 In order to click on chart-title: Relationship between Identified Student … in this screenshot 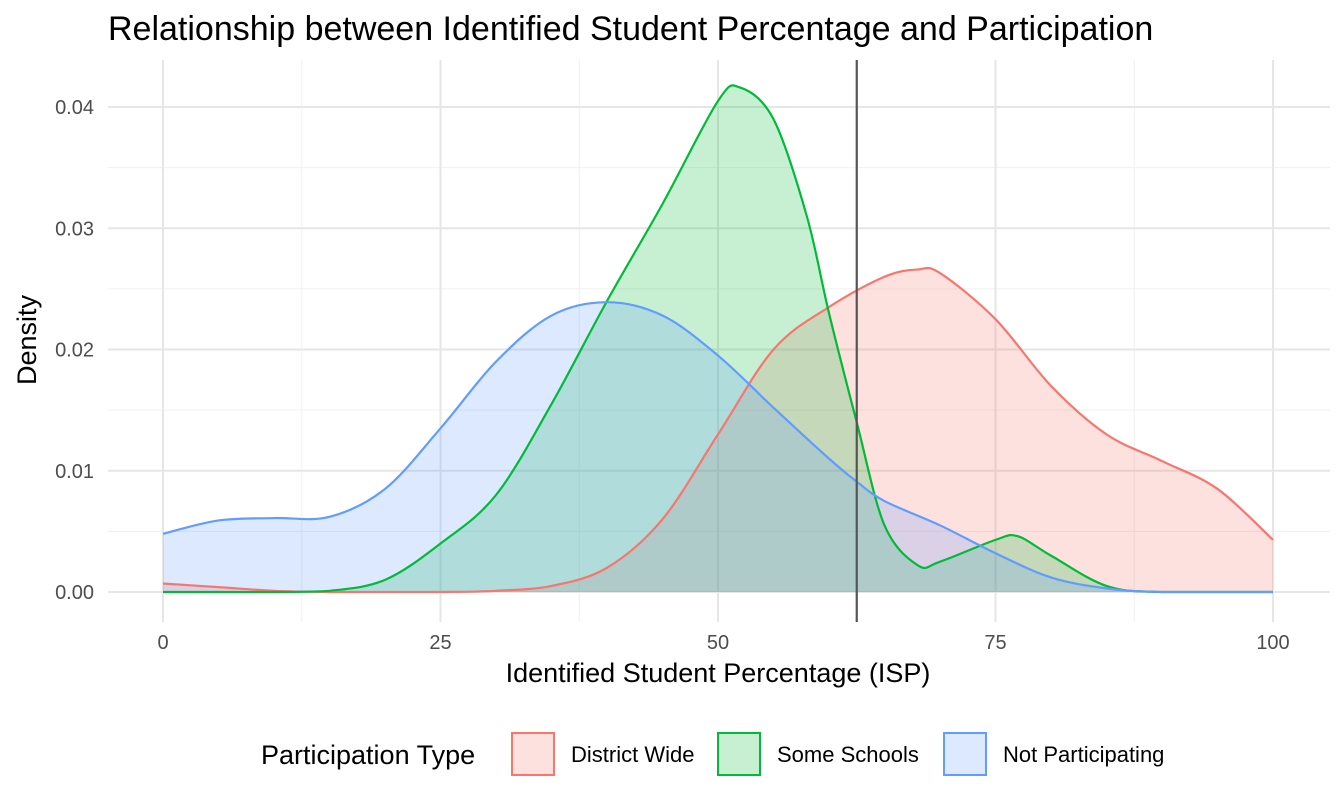, I will do `click(630, 29)`.